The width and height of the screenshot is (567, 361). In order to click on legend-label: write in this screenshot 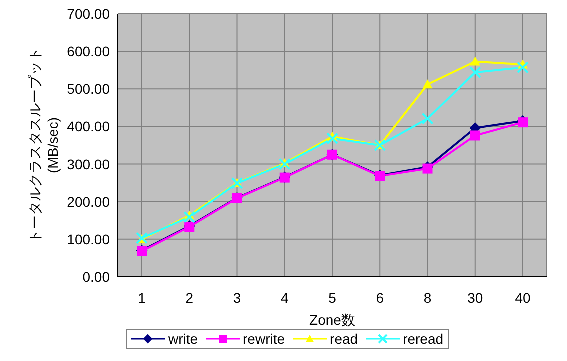, I will do `click(183, 339)`.